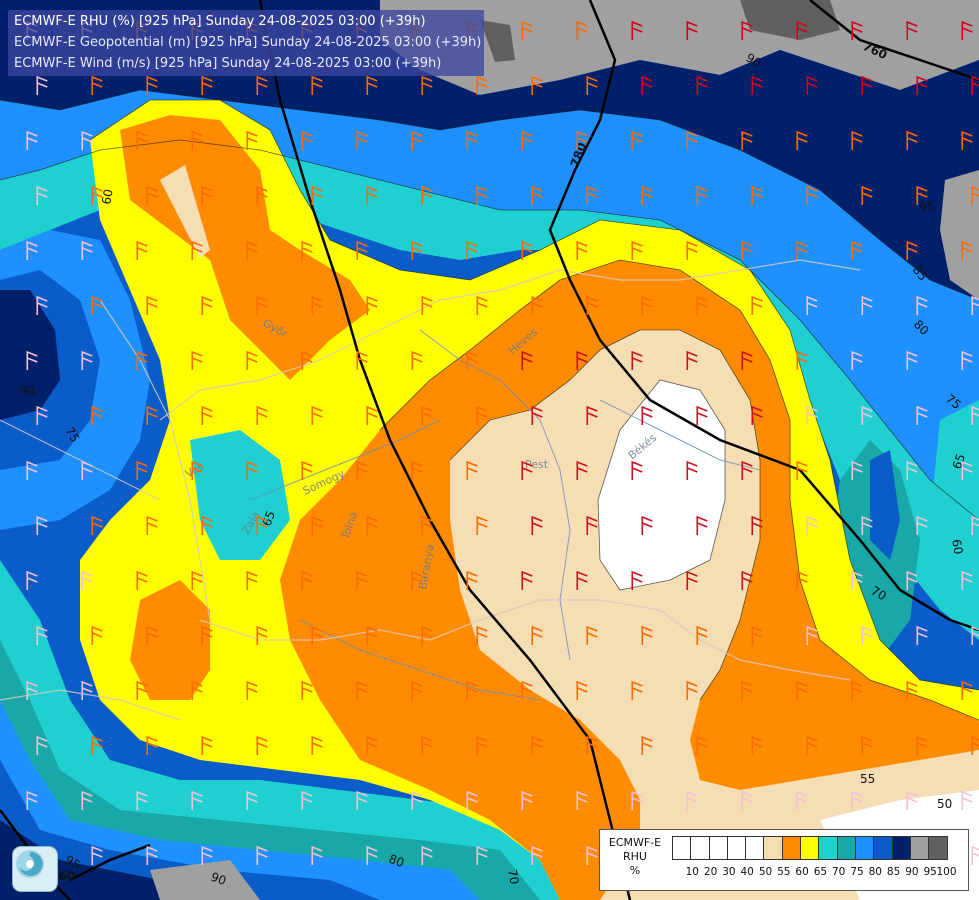 The image size is (979, 900). What do you see at coordinates (72, 435) in the screenshot?
I see `rhu-contour-label: 75` at bounding box center [72, 435].